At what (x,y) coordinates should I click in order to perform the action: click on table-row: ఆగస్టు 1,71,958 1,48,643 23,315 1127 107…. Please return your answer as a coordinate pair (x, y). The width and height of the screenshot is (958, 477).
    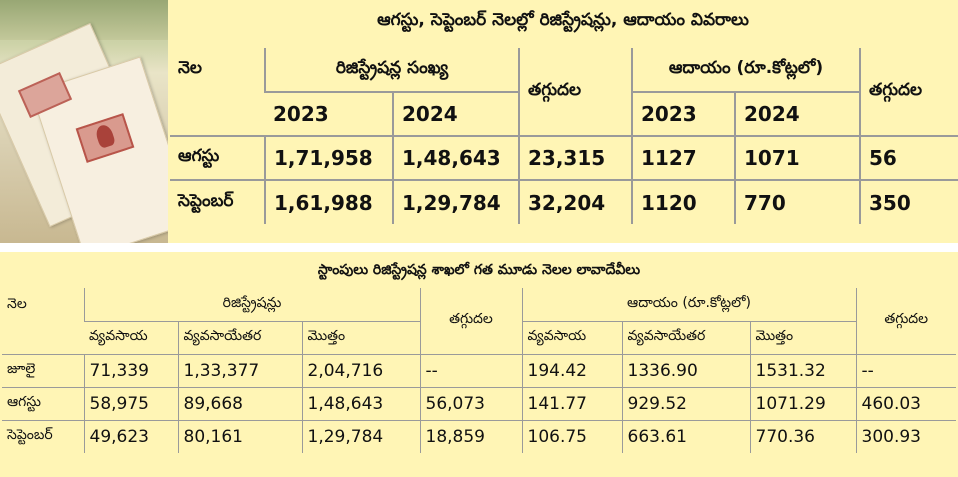
    Looking at the image, I should click on (564, 158).